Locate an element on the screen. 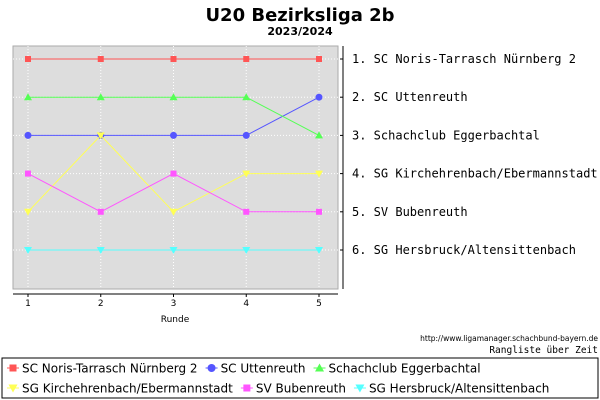 The height and width of the screenshot is (400, 600). legend-label: SV Bubenreuth is located at coordinates (301, 389).